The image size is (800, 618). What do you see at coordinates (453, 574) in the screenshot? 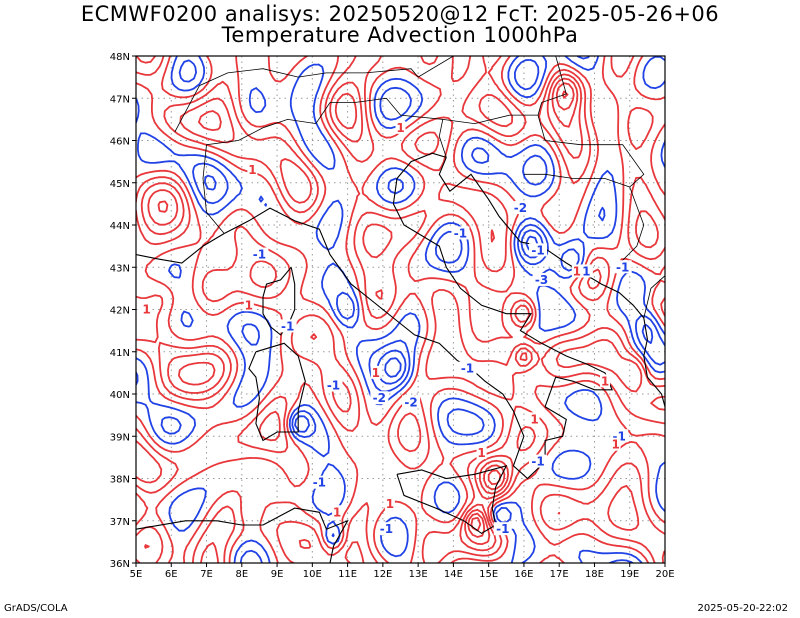
I see `x-tick-label: 14E` at bounding box center [453, 574].